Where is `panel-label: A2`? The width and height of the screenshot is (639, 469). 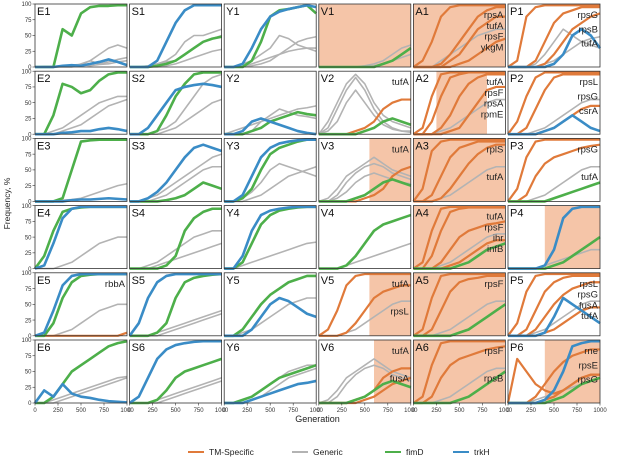 panel-label: A2 is located at coordinates (421, 79).